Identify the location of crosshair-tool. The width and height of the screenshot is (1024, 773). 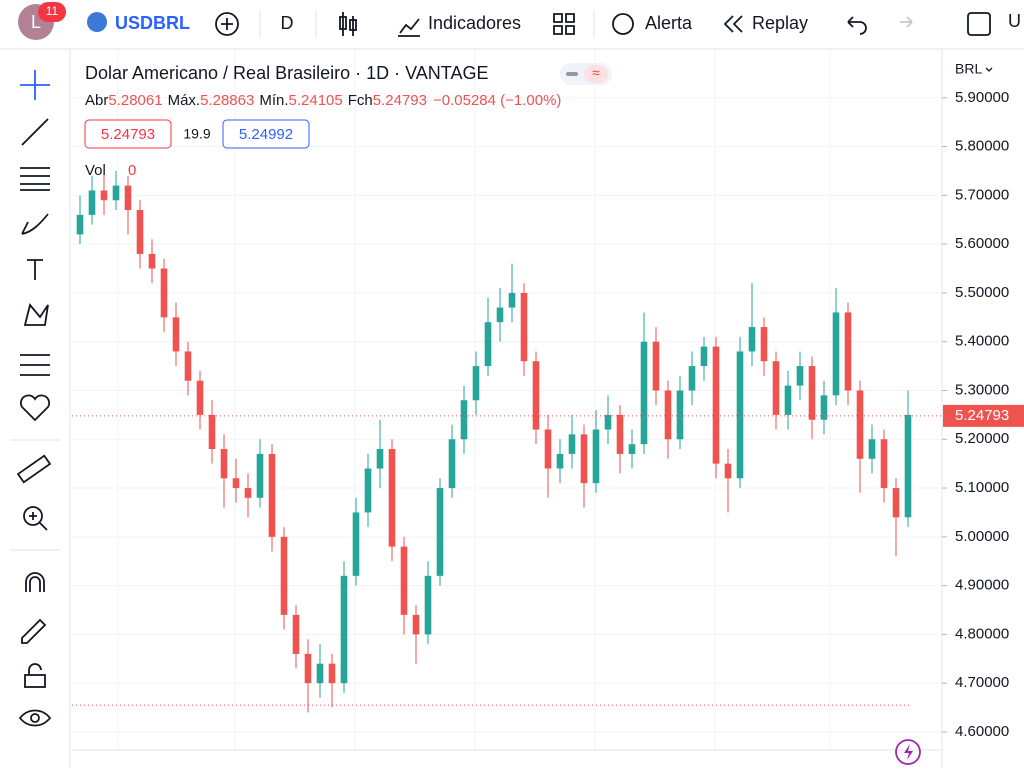
(35, 85).